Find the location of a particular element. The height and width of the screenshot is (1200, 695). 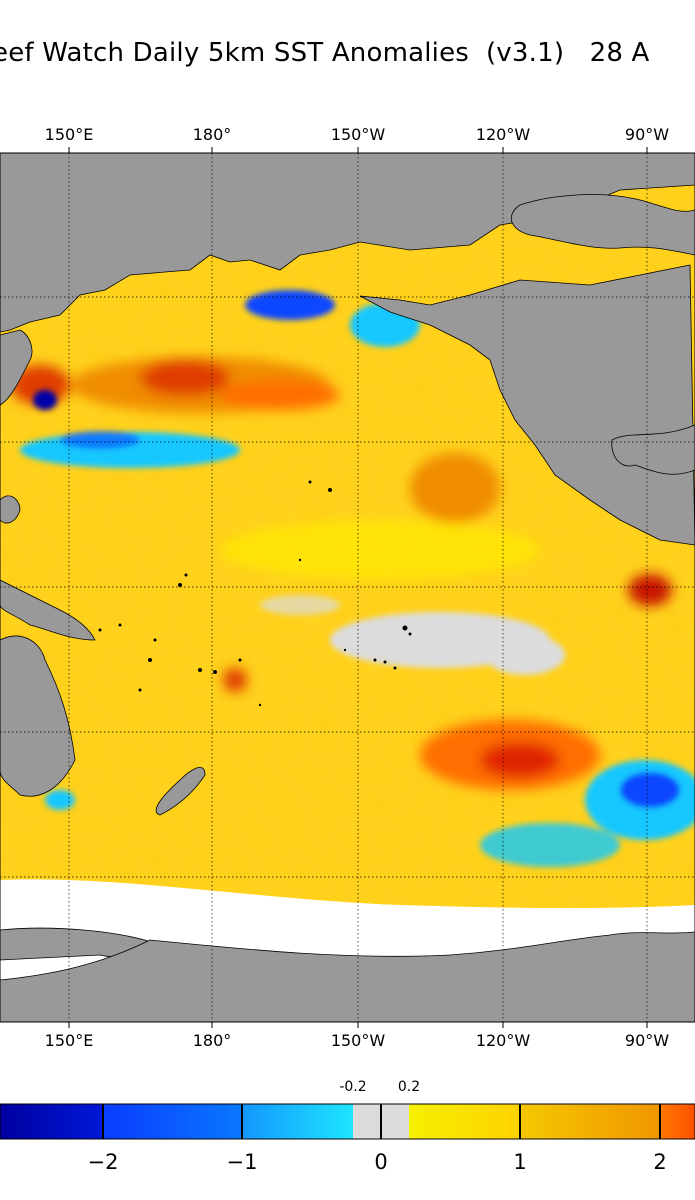

lon-label-bottom-150w: 150°W is located at coordinates (358, 1040).